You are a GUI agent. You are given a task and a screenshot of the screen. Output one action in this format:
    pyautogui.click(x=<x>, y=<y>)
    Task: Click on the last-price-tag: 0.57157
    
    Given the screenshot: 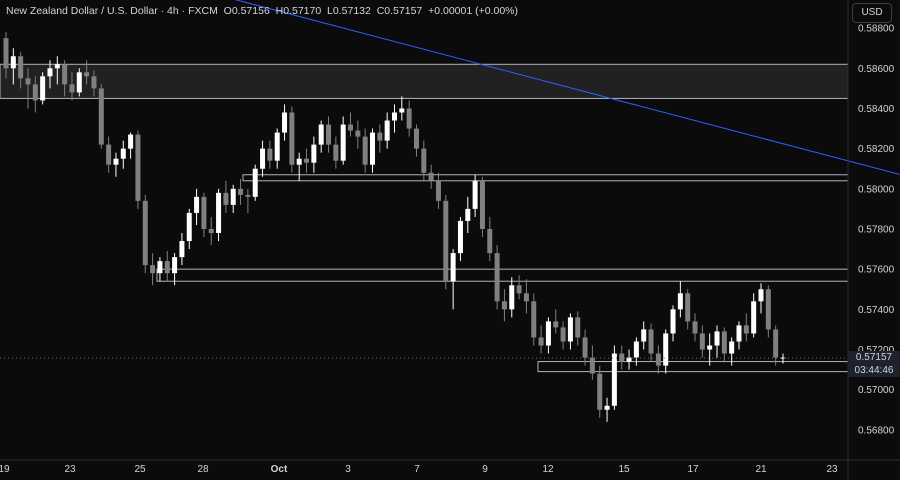 What is the action you would take?
    pyautogui.click(x=874, y=357)
    